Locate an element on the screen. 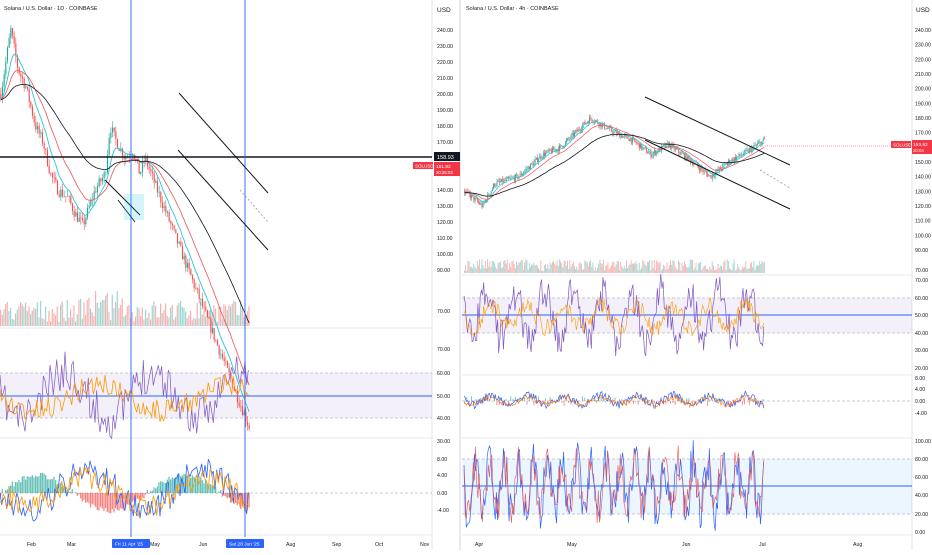 The height and width of the screenshot is (555, 932). right-stoch-tick: 80.00 is located at coordinates (921, 460).